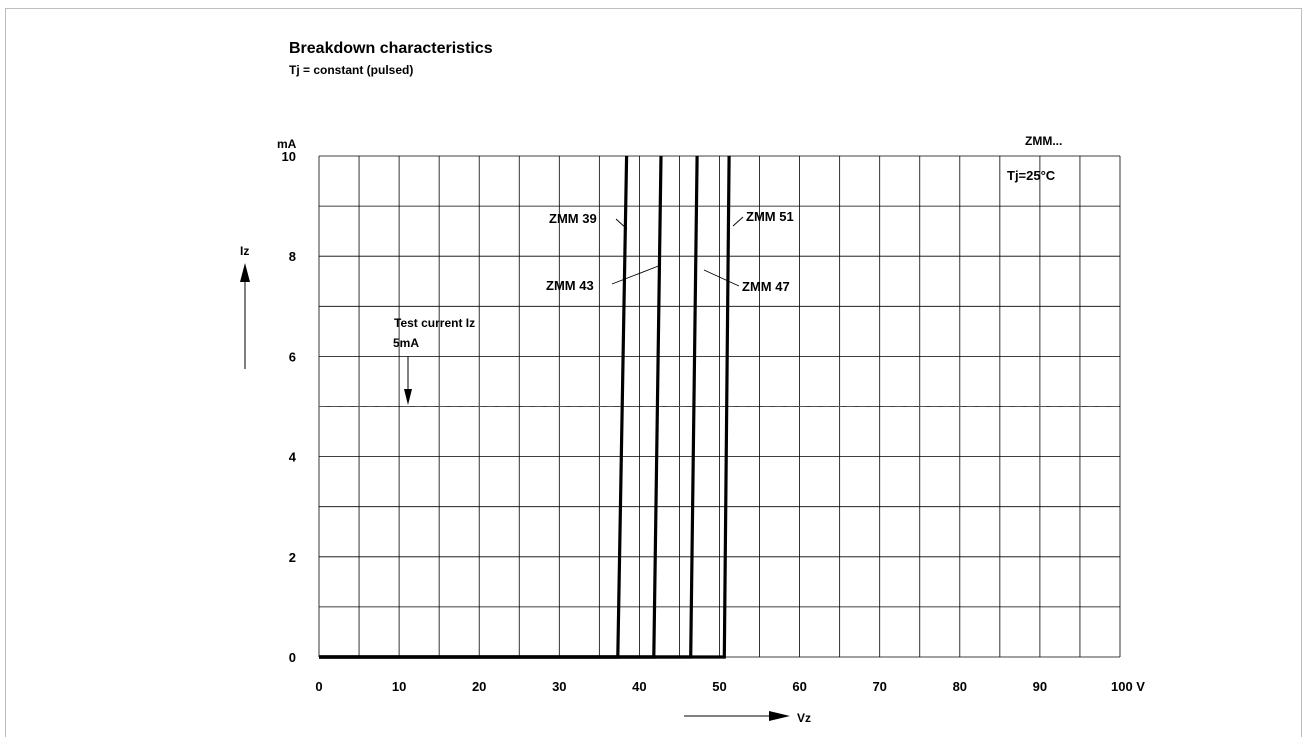 This screenshot has height=745, width=1307. I want to click on y-axis-arrowhead, so click(245, 272).